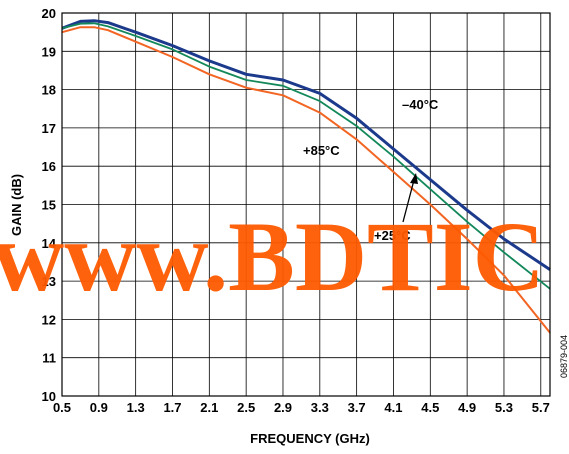 This screenshot has height=454, width=569. Describe the element at coordinates (467, 407) in the screenshot. I see `x-tick-label: 4.9` at that location.